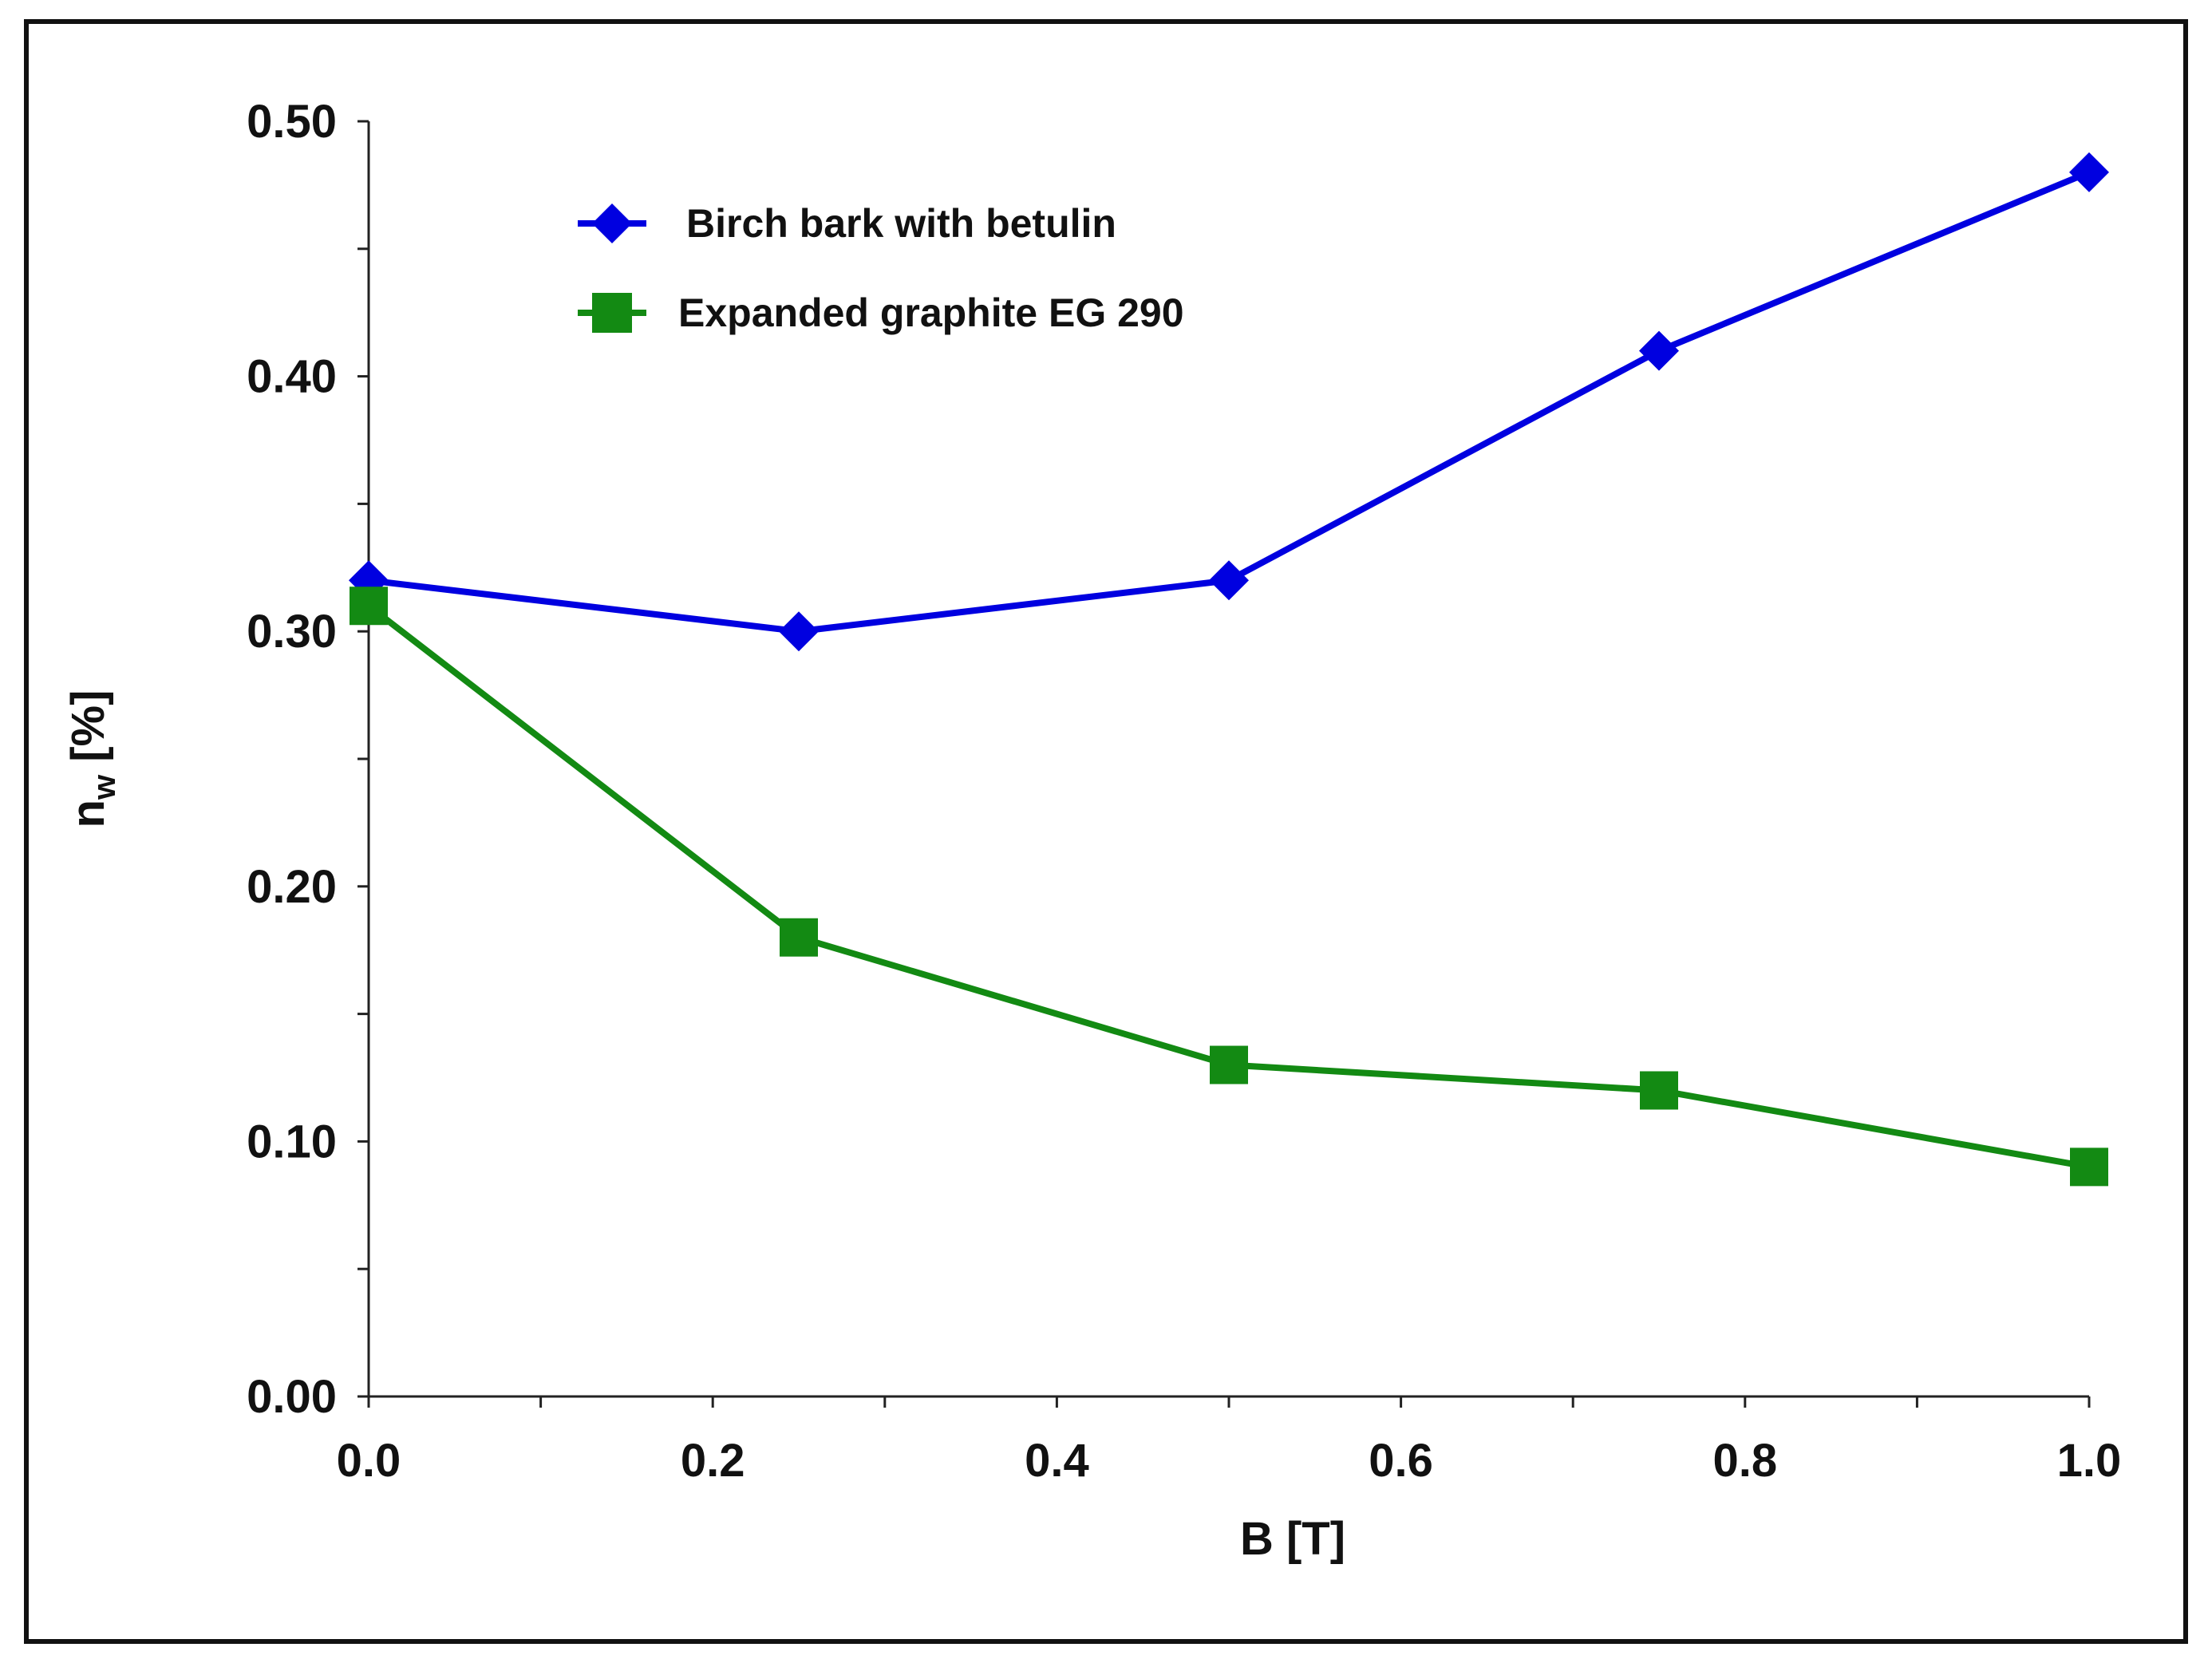  What do you see at coordinates (308, 759) in the screenshot?
I see `y-axis-ticks: 0.00 0.10 0.20 0.30 0.40 0.50` at bounding box center [308, 759].